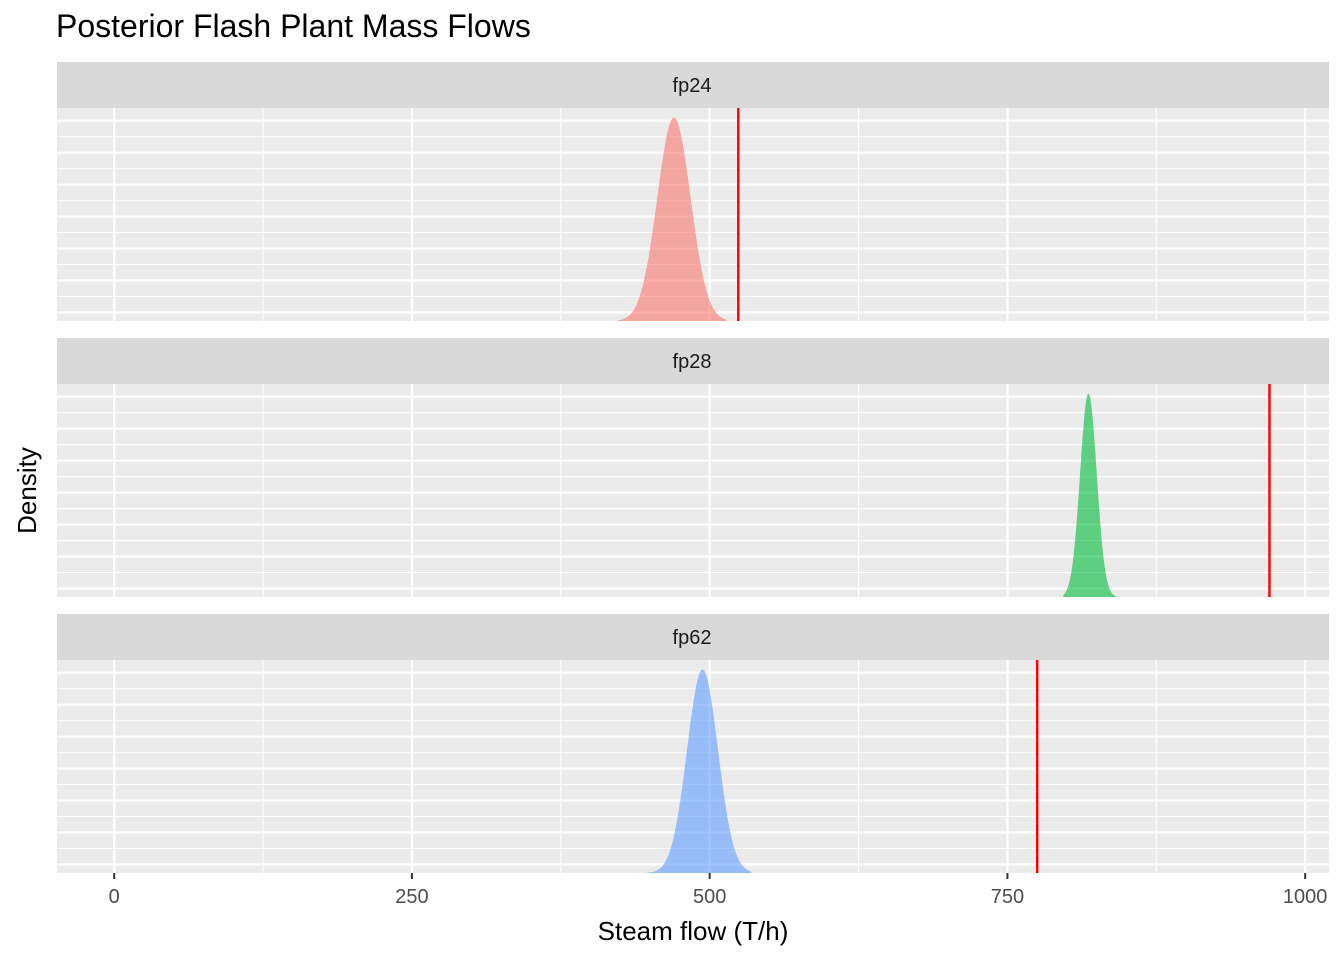  What do you see at coordinates (693, 931) in the screenshot?
I see `x-axis-title: Steam flow (T/h)` at bounding box center [693, 931].